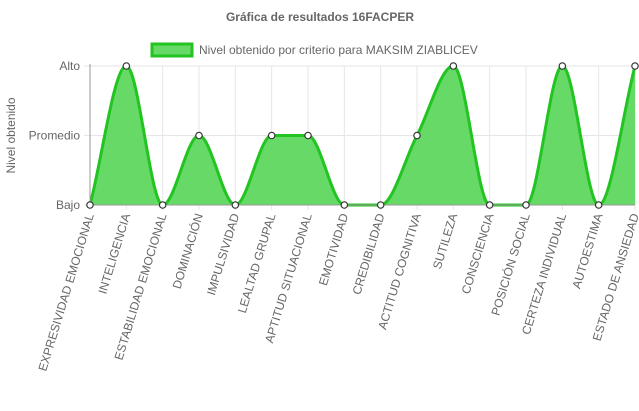 Image resolution: width=639 pixels, height=411 pixels. Describe the element at coordinates (478, 254) in the screenshot. I see `x-tick-label: CONSCIENCIA` at that location.